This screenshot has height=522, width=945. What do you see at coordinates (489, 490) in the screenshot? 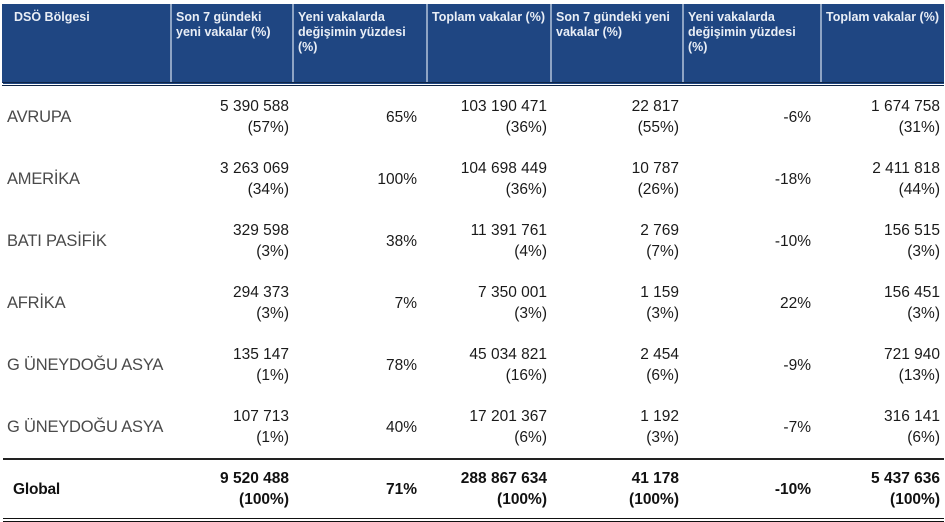
I see `total-cases: 288 867 634 (100%)` at bounding box center [489, 490].